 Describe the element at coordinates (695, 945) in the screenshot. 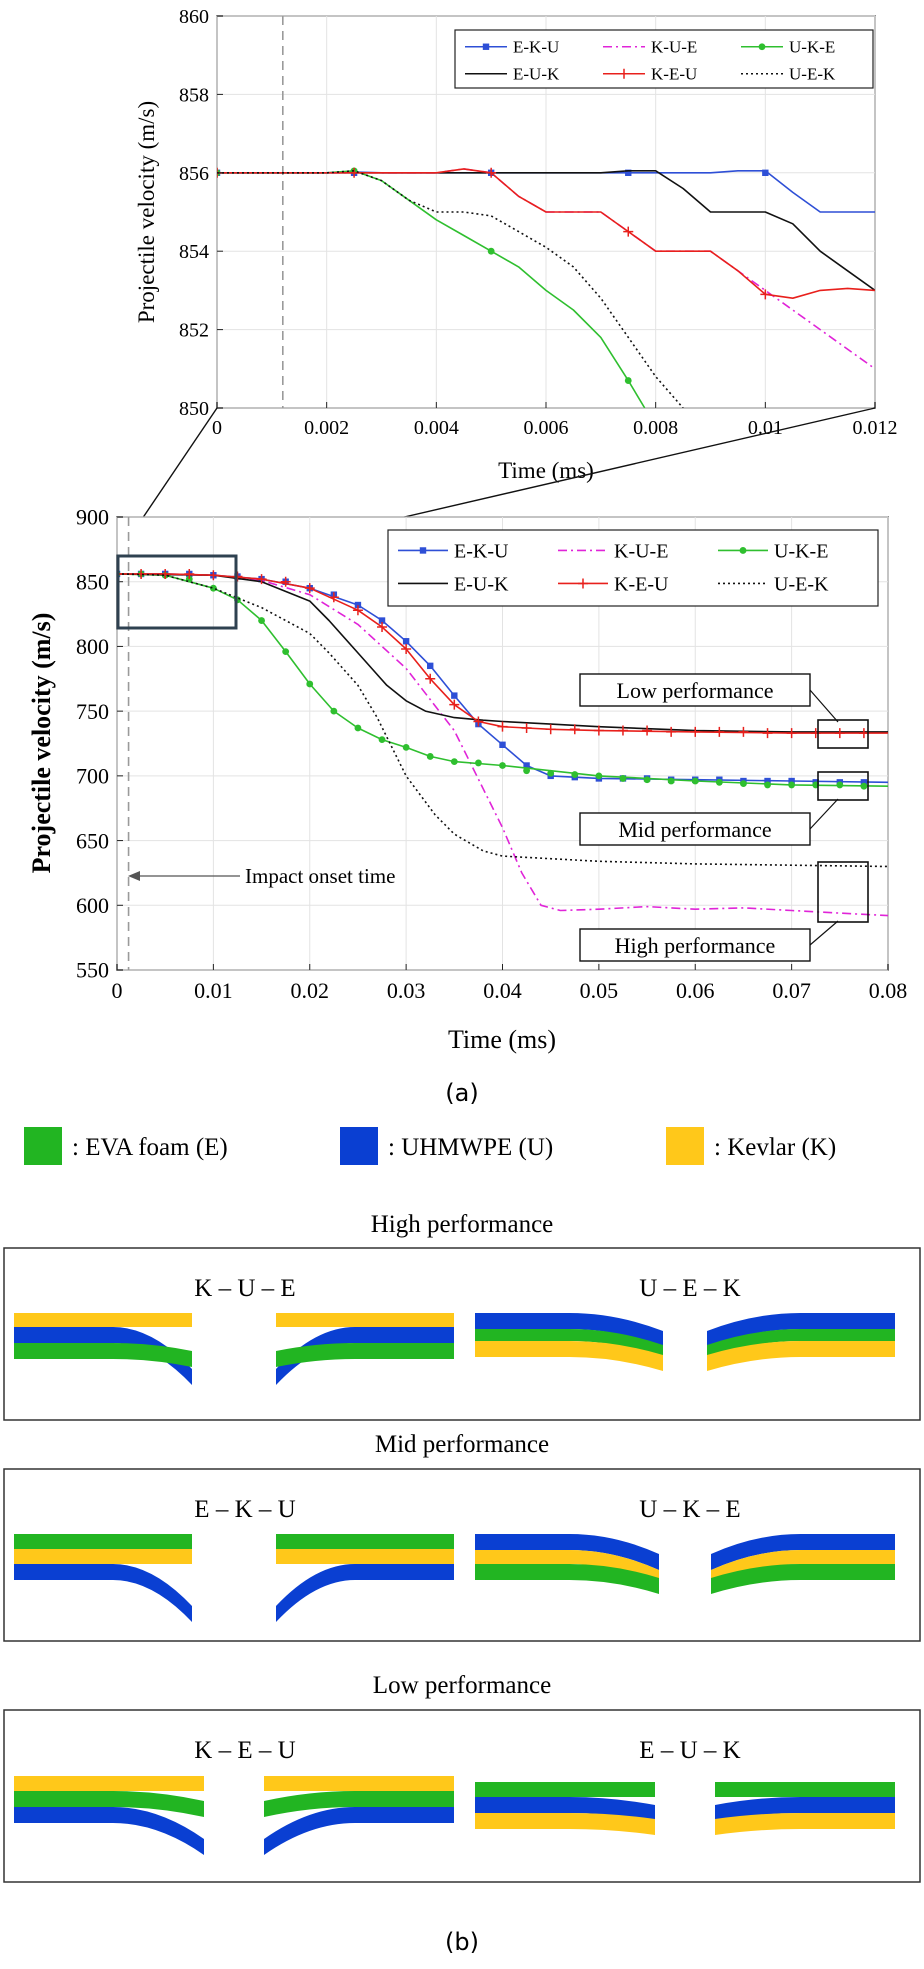

I see `high-perf-label: High performance` at that location.